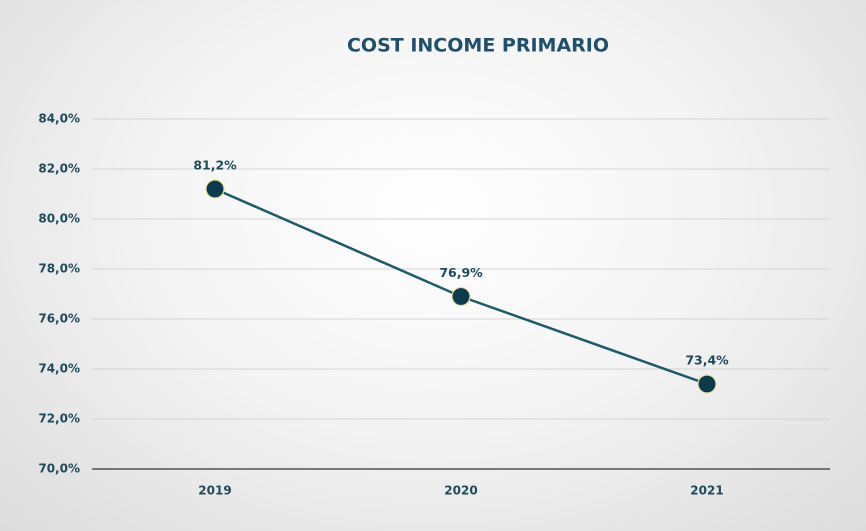  I want to click on data-label: 73,4%, so click(707, 360).